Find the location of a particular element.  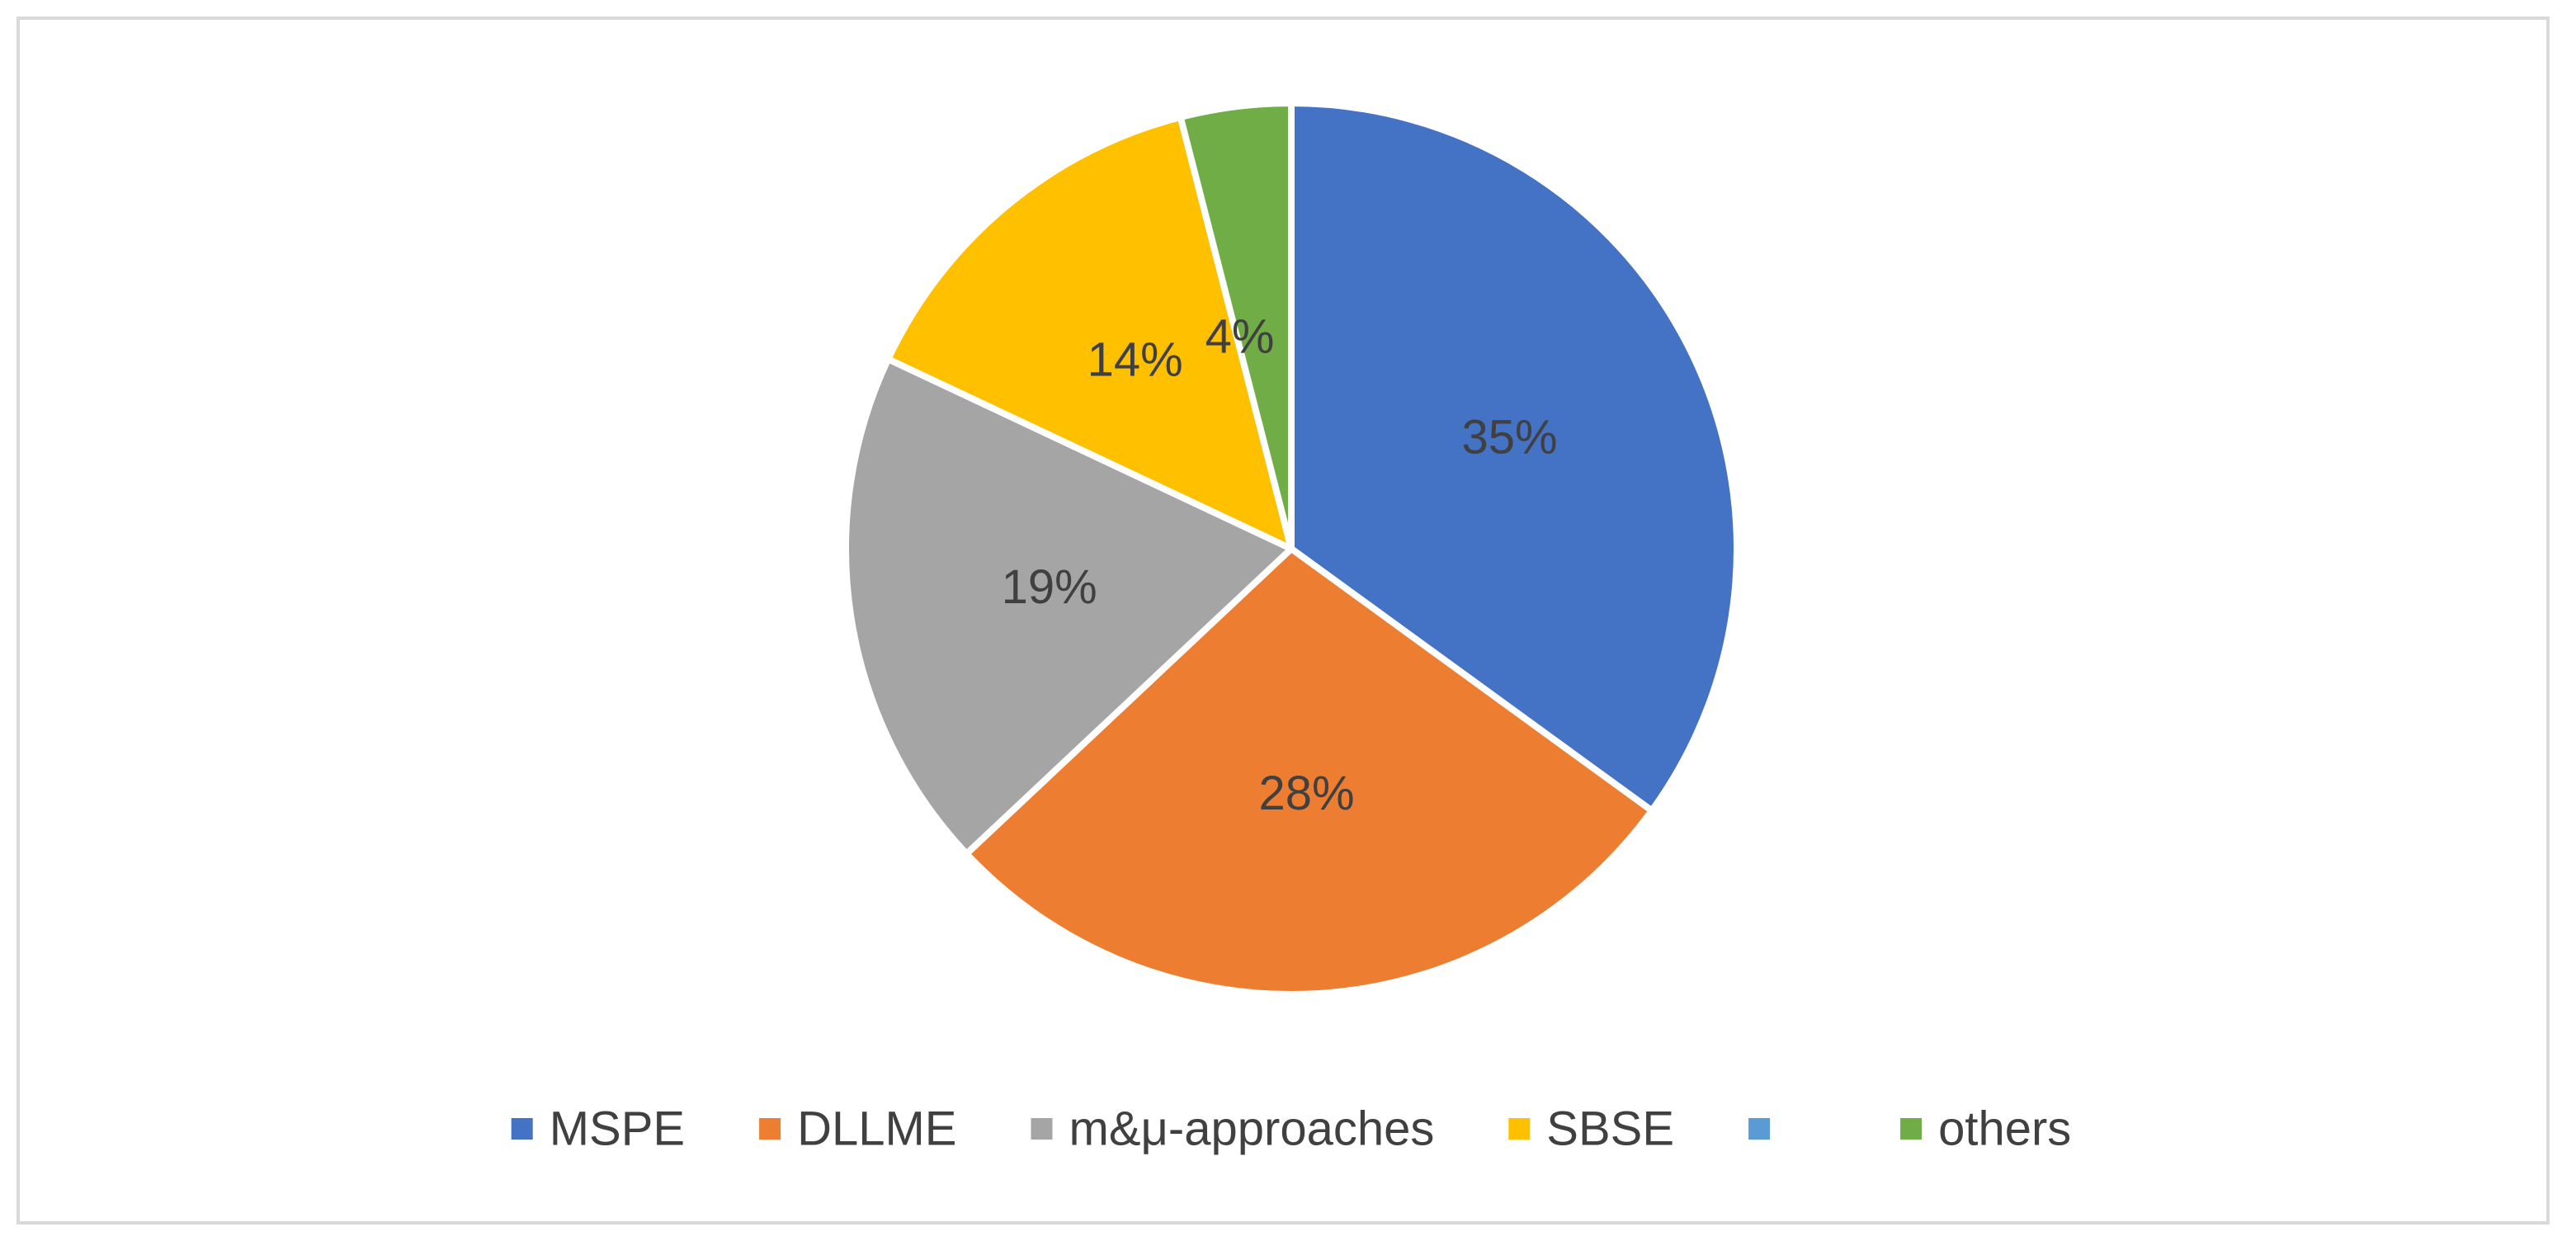

data-label-5: 4% is located at coordinates (1240, 336).